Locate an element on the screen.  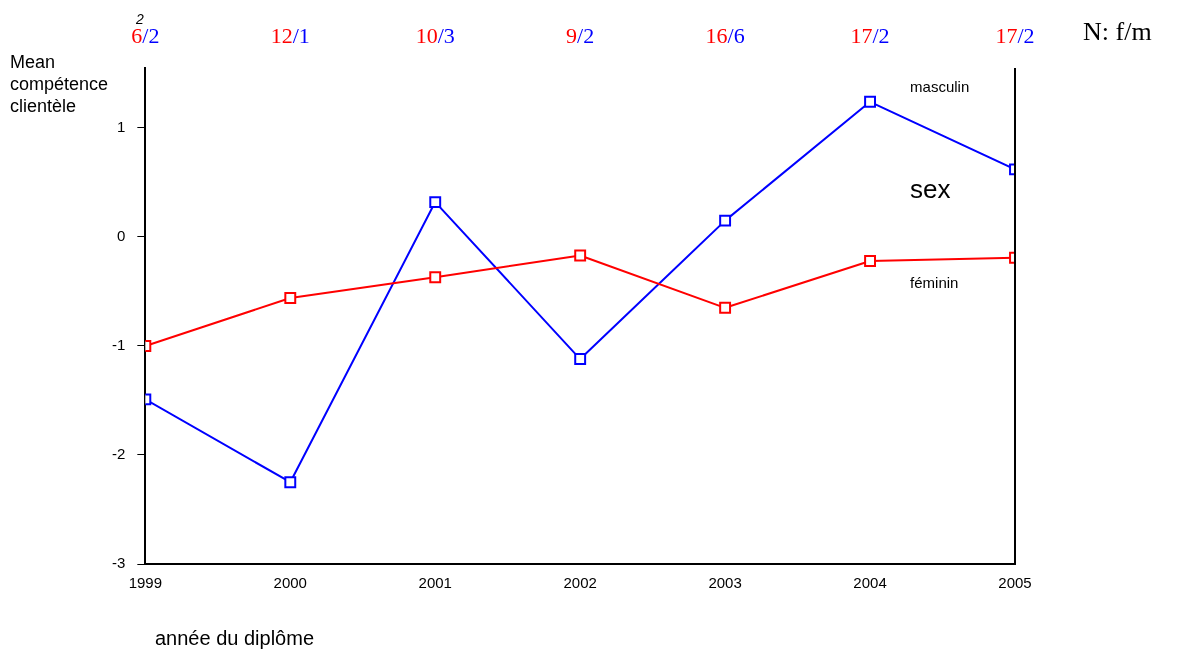
text: 2 is located at coordinates (154, 35).